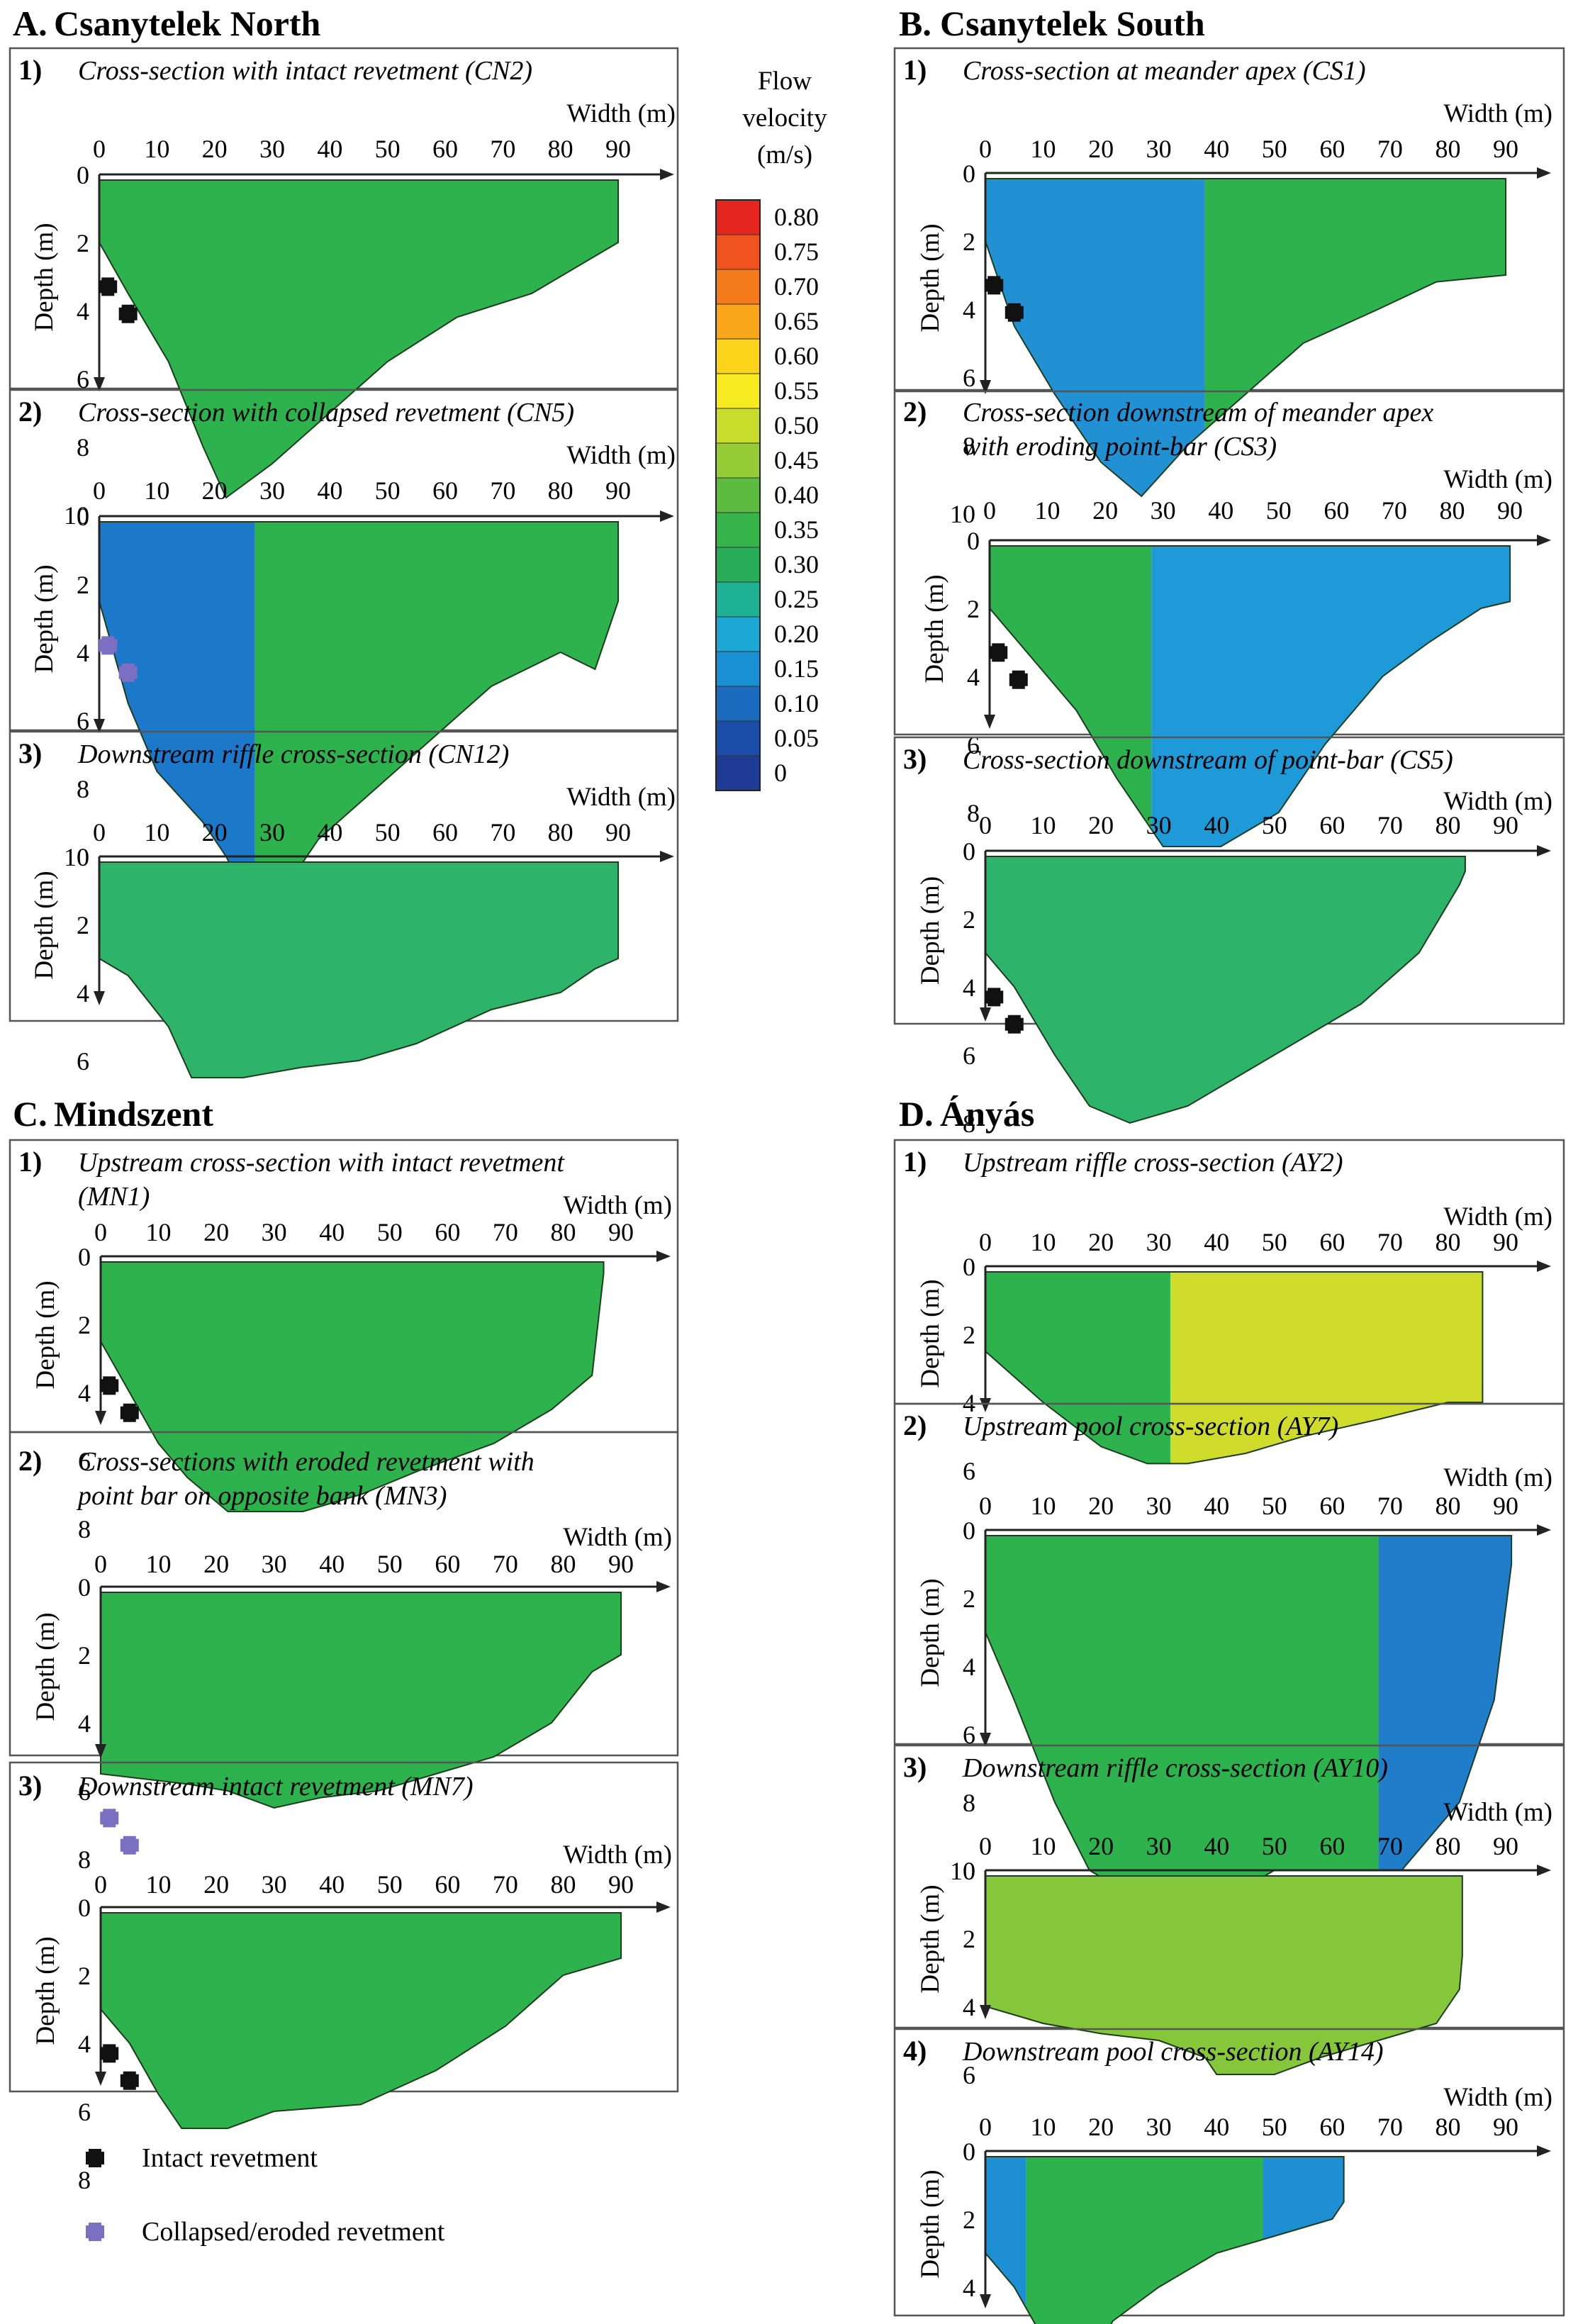  I want to click on colorbar-tick-label: 0.05, so click(796, 738).